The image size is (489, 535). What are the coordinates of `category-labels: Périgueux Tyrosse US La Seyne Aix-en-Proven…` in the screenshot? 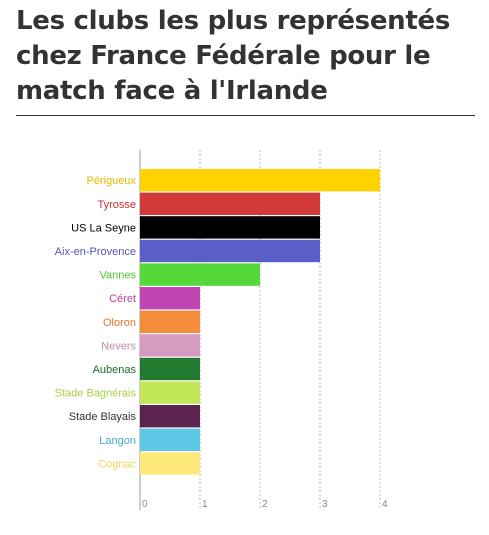 It's located at (96, 322).